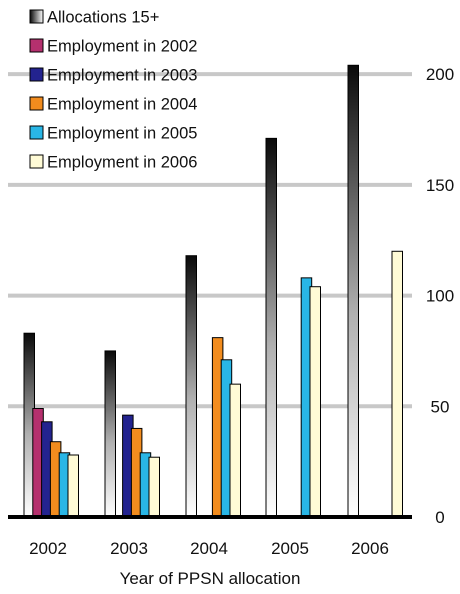 This screenshot has height=594, width=460. Describe the element at coordinates (210, 578) in the screenshot. I see `x-axis-title: Year of PPSN allocation` at that location.